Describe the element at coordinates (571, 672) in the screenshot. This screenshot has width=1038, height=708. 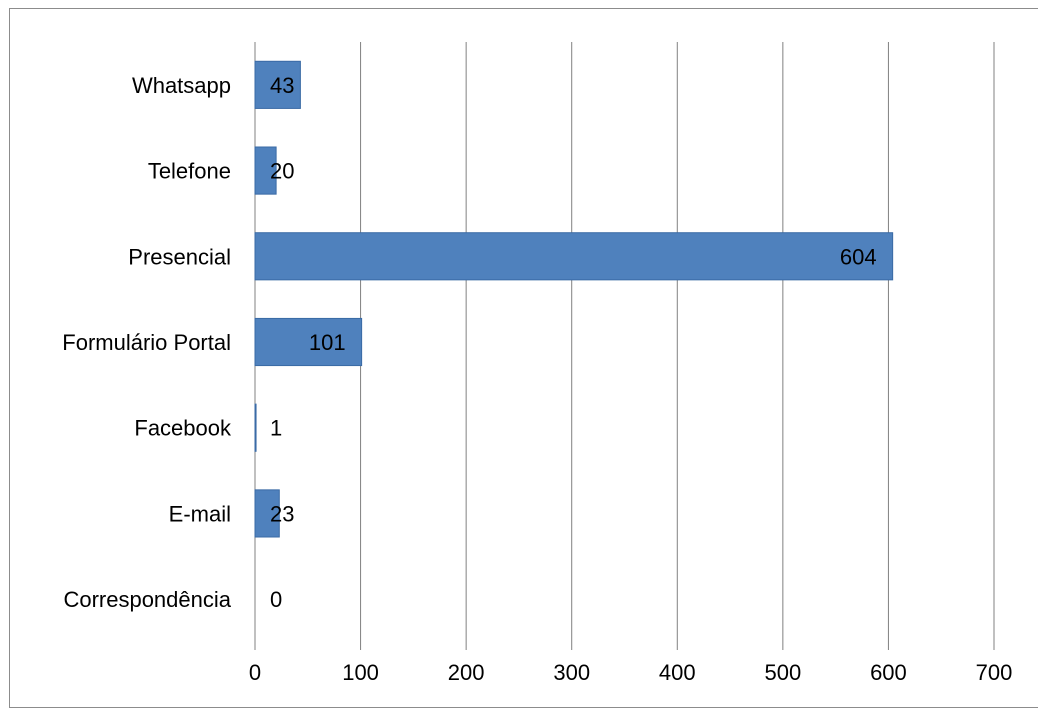
I see `x-tick-label: 300` at that location.